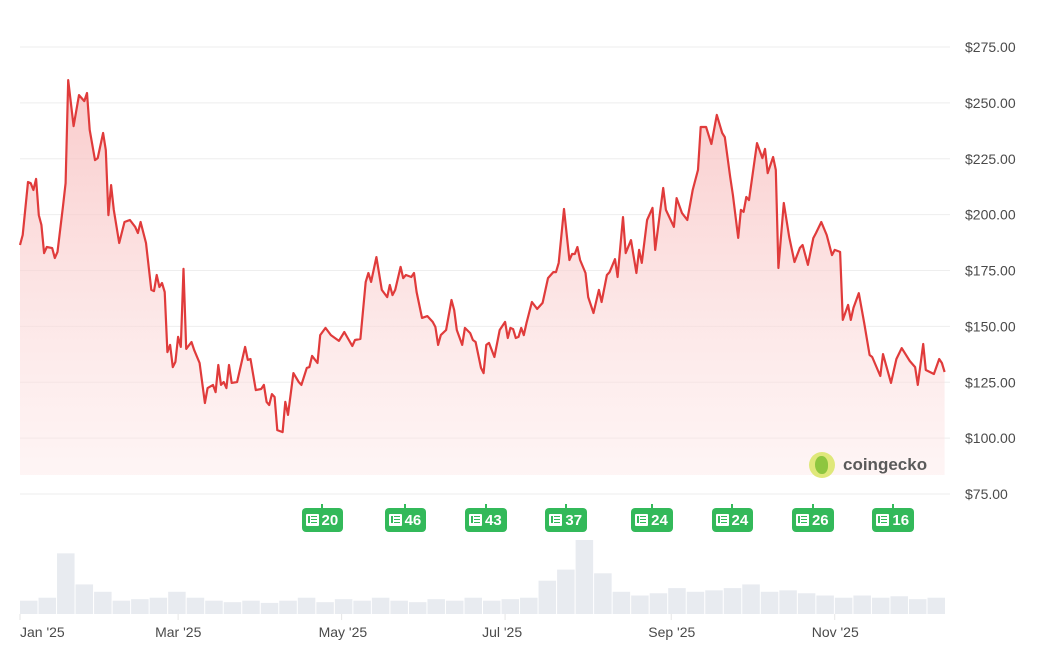 This screenshot has height=657, width=1037. I want to click on news-count: 43, so click(493, 520).